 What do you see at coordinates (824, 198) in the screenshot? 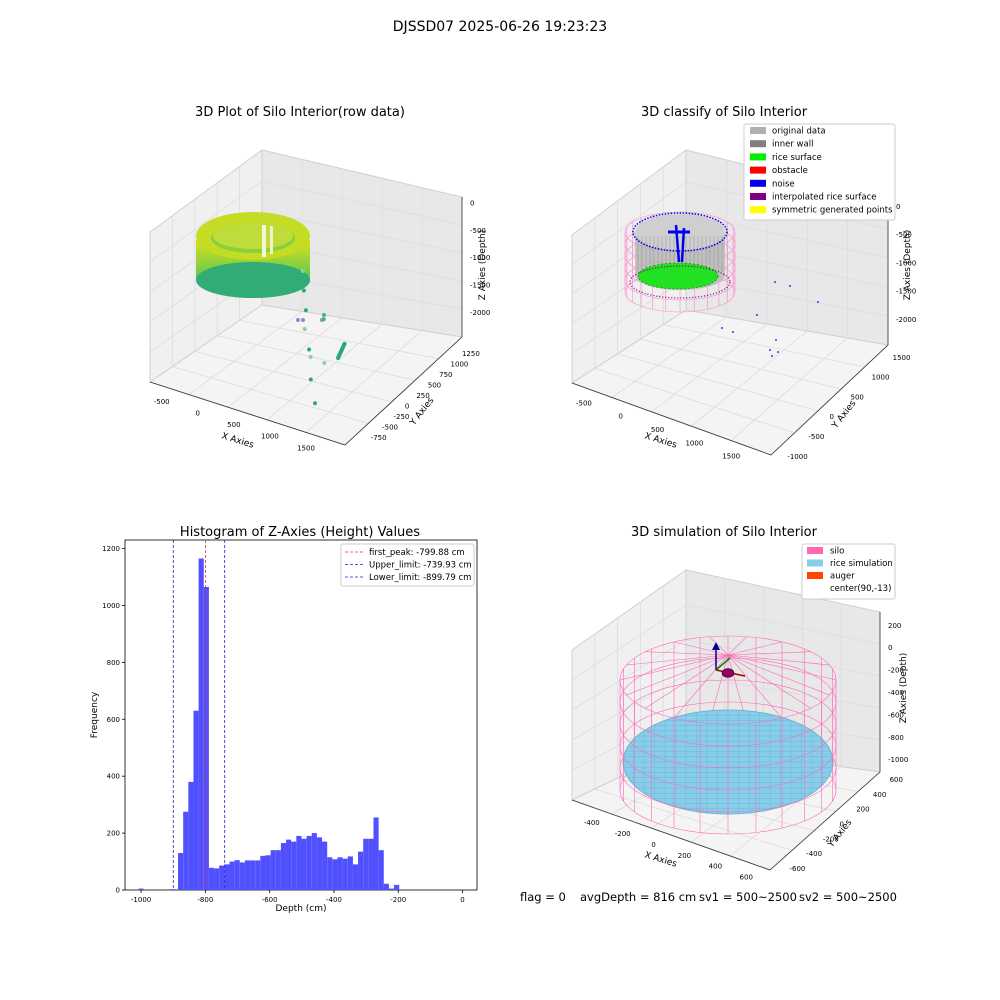
I see `panel2-legend-label: interpolated rice surface` at bounding box center [824, 198].